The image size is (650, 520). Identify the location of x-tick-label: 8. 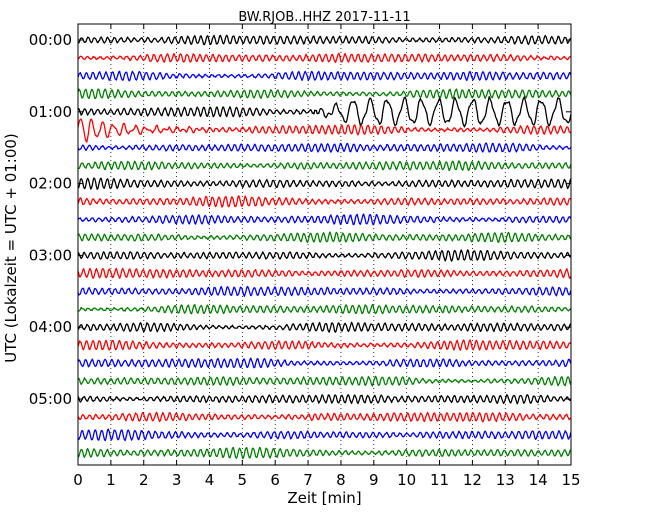
(341, 480).